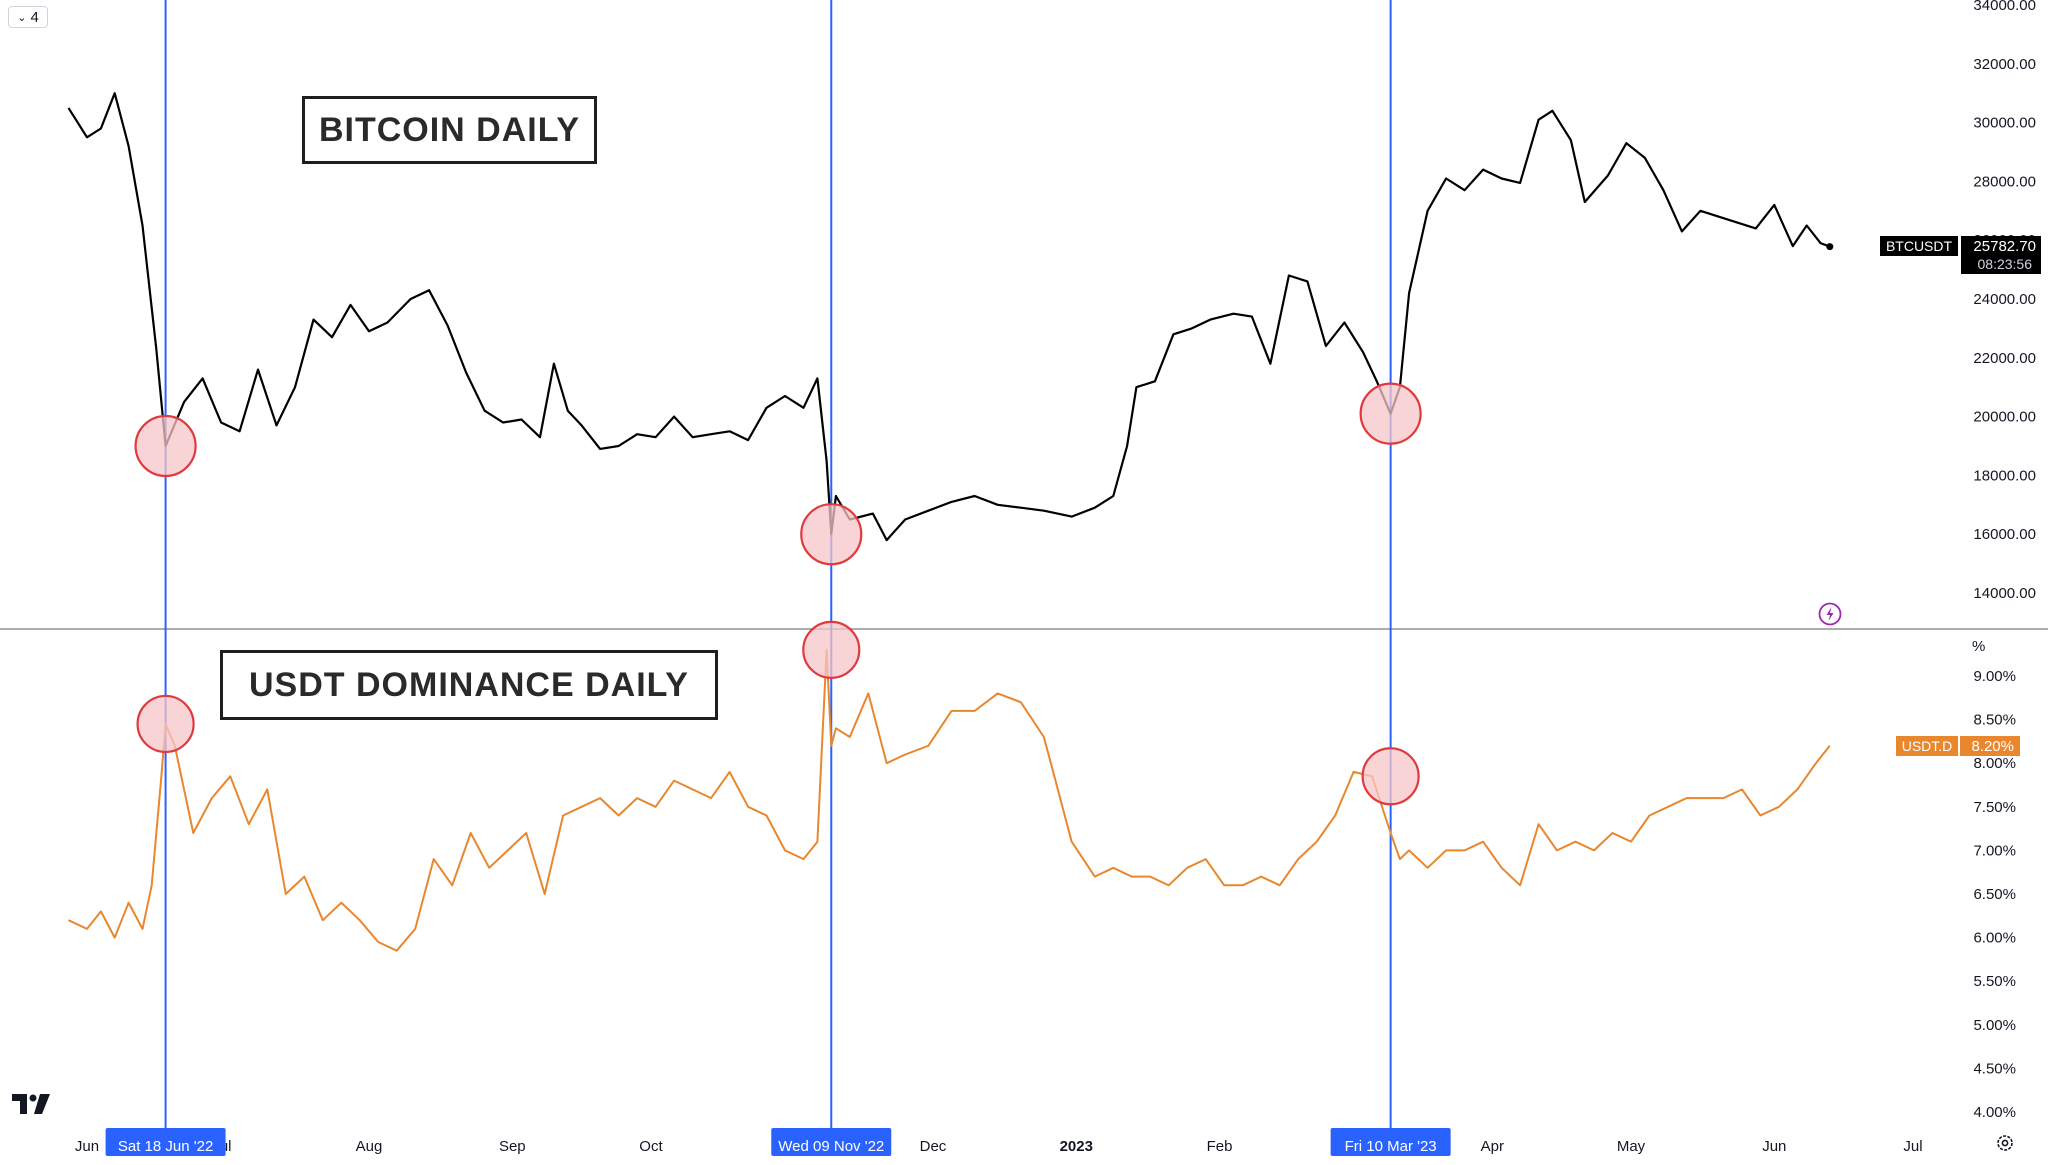  What do you see at coordinates (2004, 246) in the screenshot?
I see `btc-last-price-label: 25782.70` at bounding box center [2004, 246].